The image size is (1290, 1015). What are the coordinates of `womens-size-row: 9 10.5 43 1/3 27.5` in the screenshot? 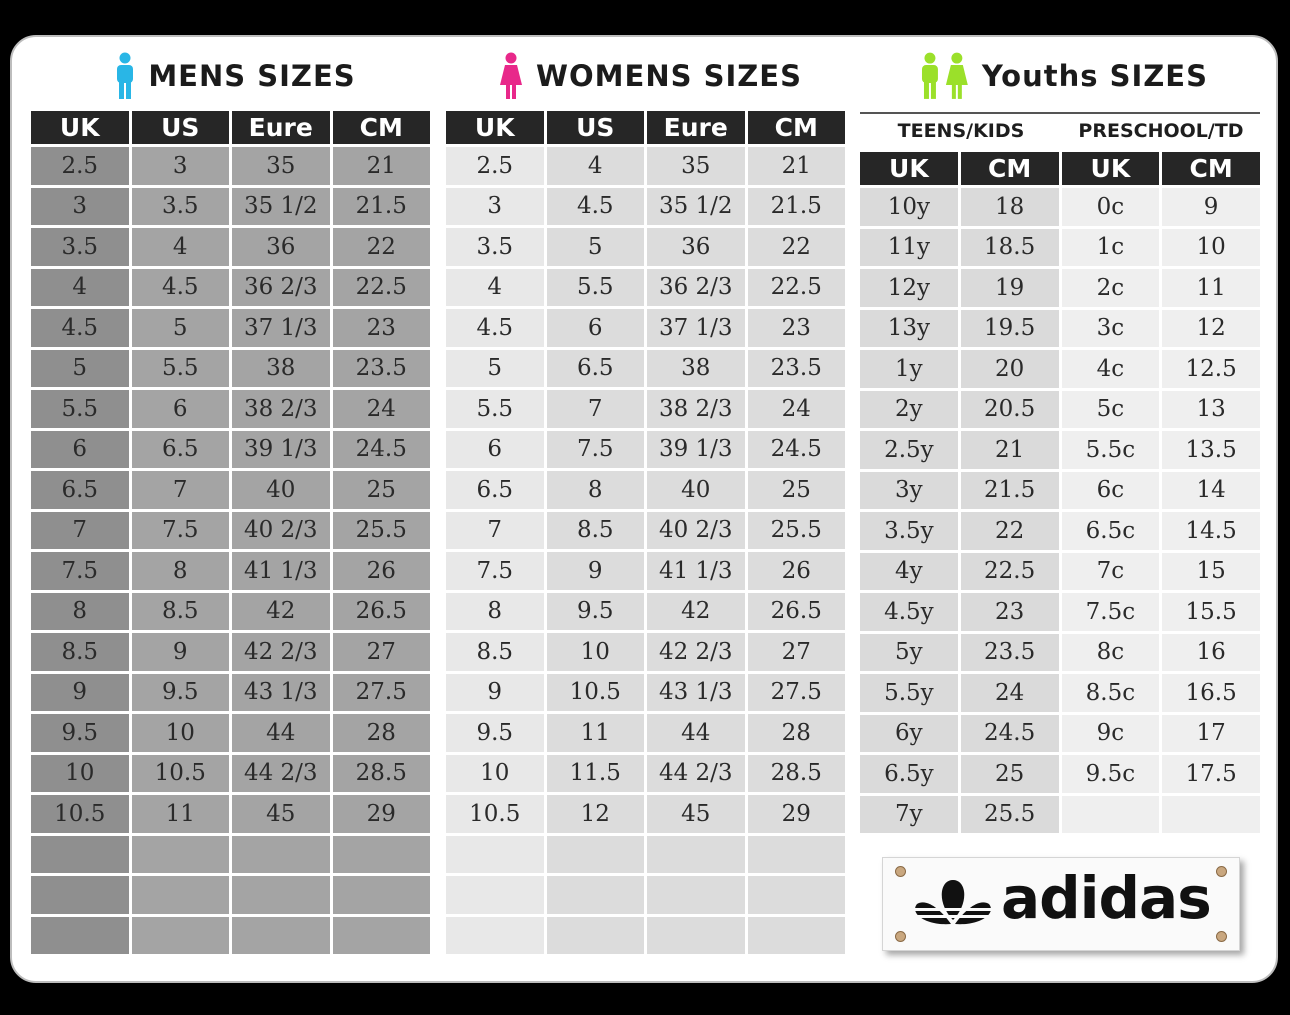 It's located at (645, 692).